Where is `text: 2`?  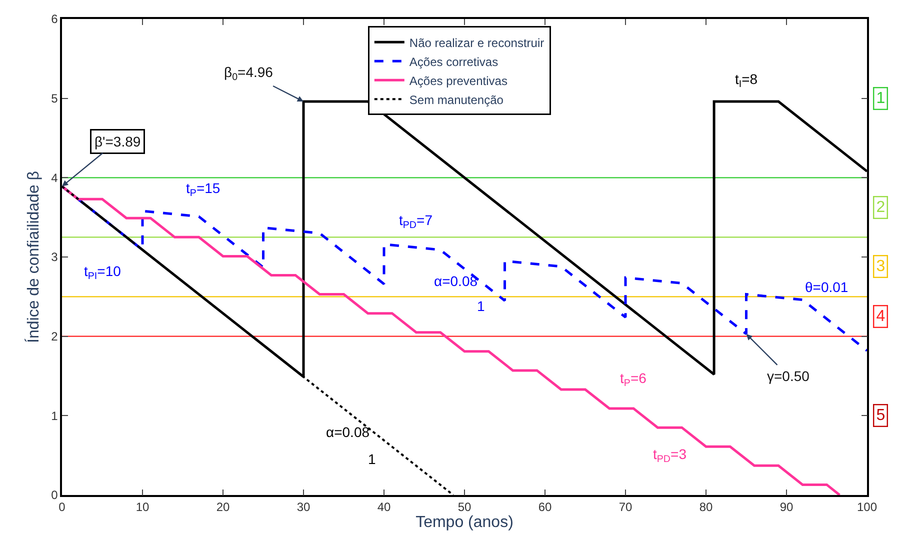 text: 2 is located at coordinates (881, 207).